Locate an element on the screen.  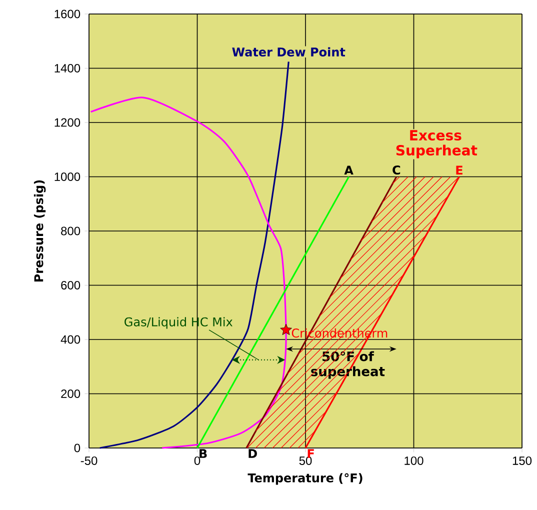
x-tick-label: 50 is located at coordinates (305, 460).